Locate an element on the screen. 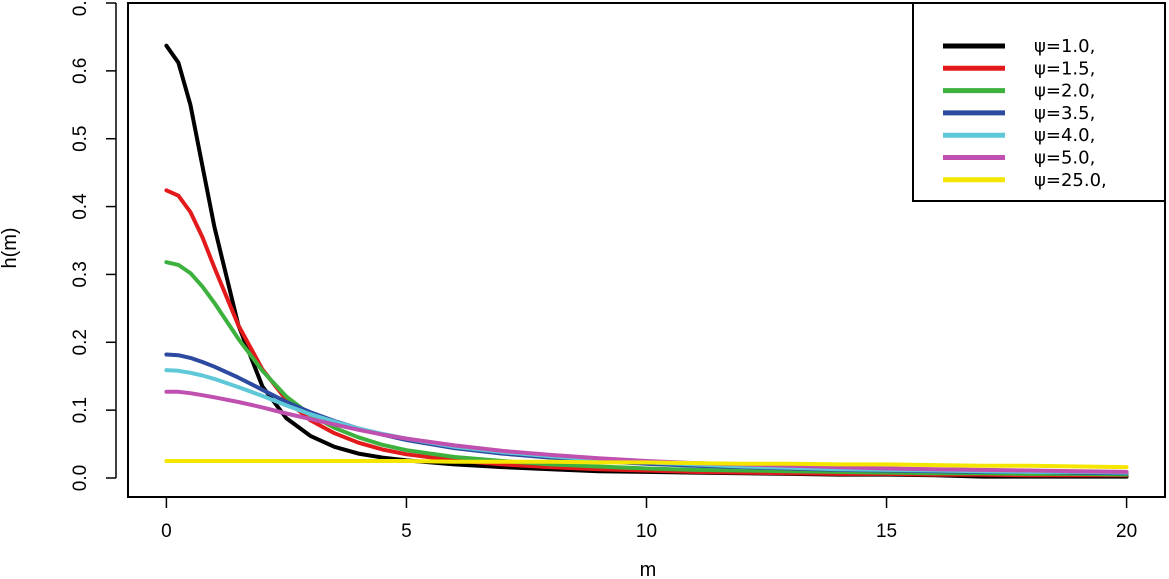 The width and height of the screenshot is (1169, 579). x-tick-label: 5 is located at coordinates (406, 531).